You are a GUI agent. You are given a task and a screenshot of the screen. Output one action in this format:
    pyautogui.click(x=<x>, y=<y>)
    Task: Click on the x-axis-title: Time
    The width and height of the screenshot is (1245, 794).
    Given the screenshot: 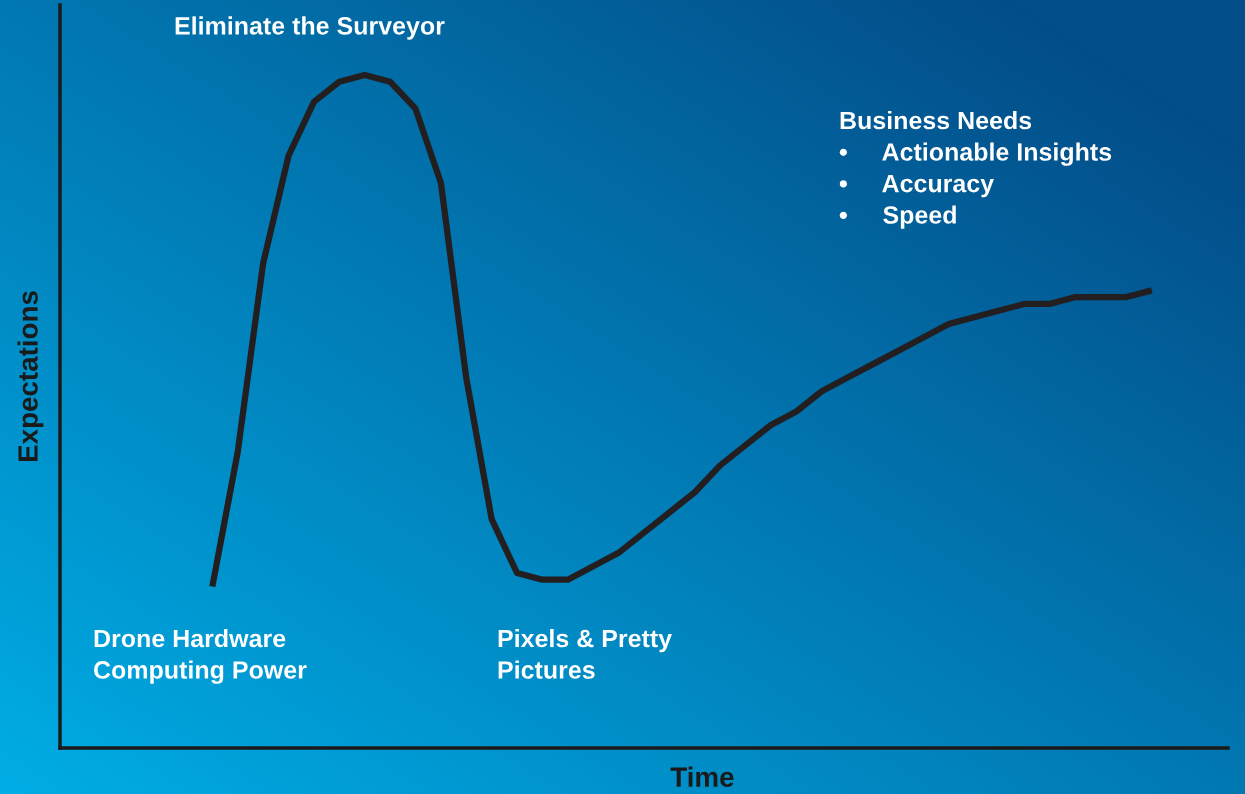 What is the action you would take?
    pyautogui.click(x=702, y=776)
    